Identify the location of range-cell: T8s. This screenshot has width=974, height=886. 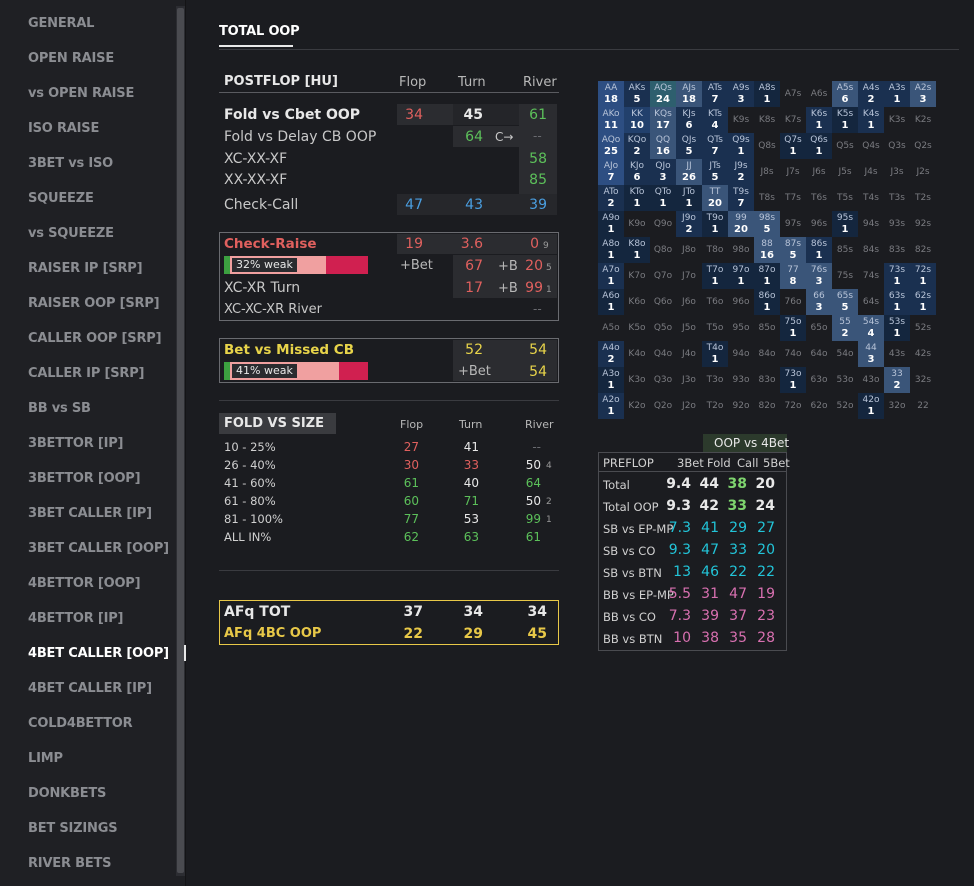
(767, 198).